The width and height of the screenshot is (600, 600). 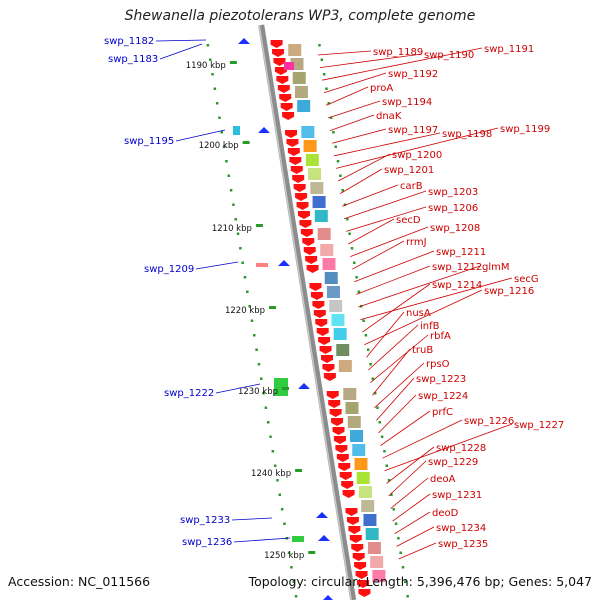 What do you see at coordinates (539, 425) in the screenshot?
I see `right-gene-label: swp_1227` at bounding box center [539, 425].